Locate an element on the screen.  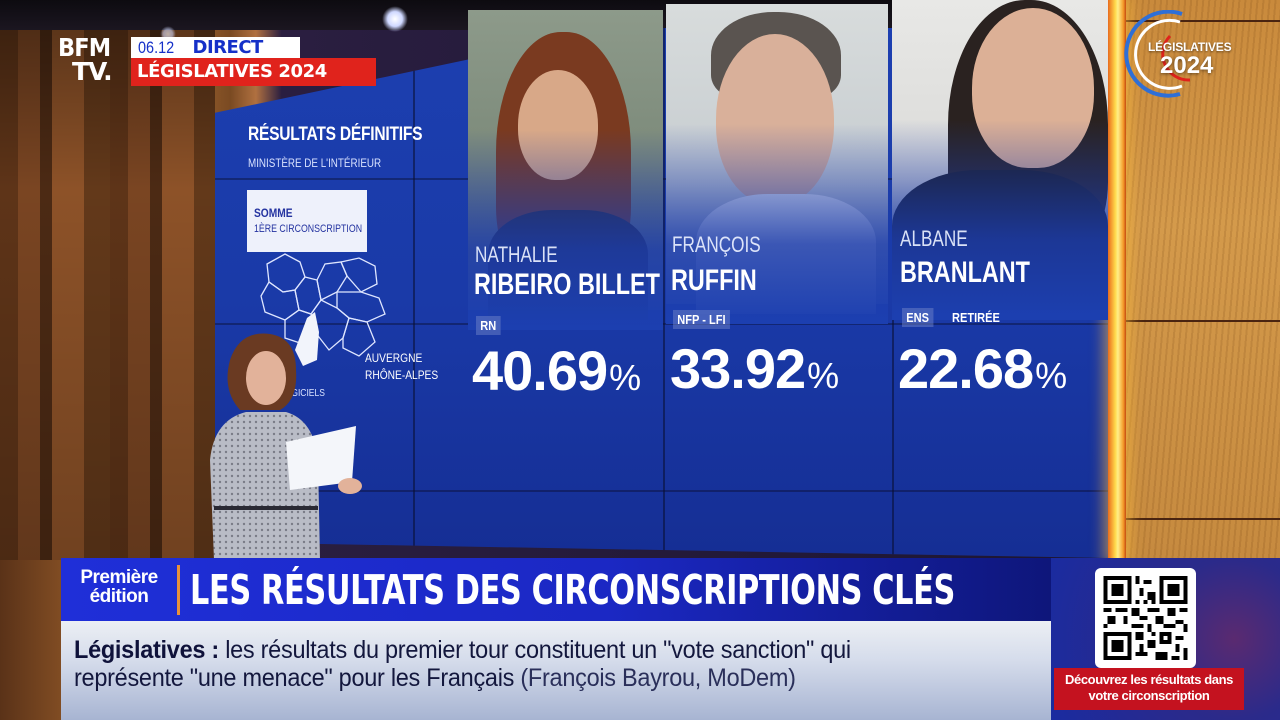
candidate-last-name: RUFFIN is located at coordinates (714, 280).